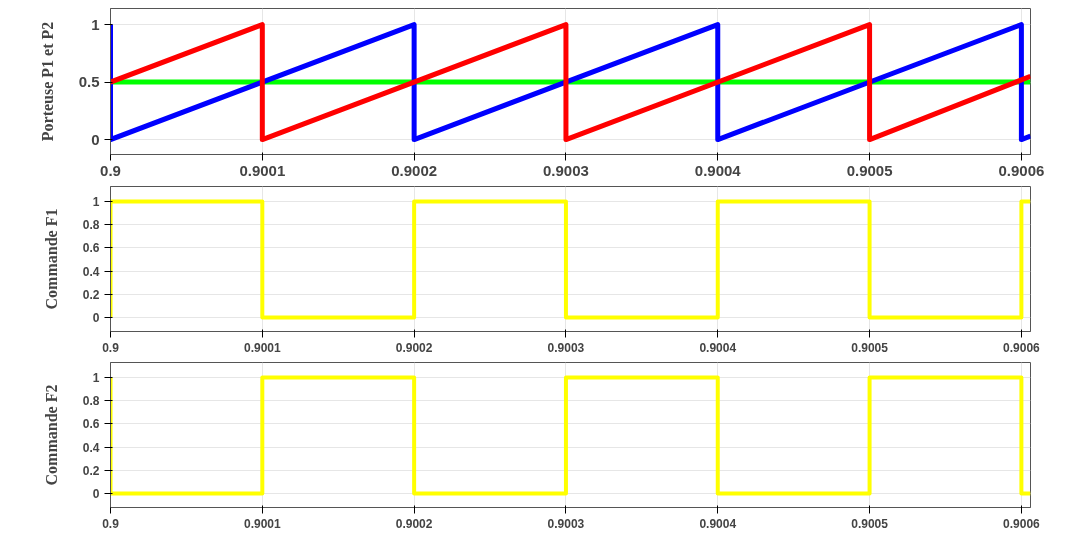 This screenshot has height=534, width=1071. What do you see at coordinates (51, 259) in the screenshot?
I see `y-axis-title: Commande F1` at bounding box center [51, 259].